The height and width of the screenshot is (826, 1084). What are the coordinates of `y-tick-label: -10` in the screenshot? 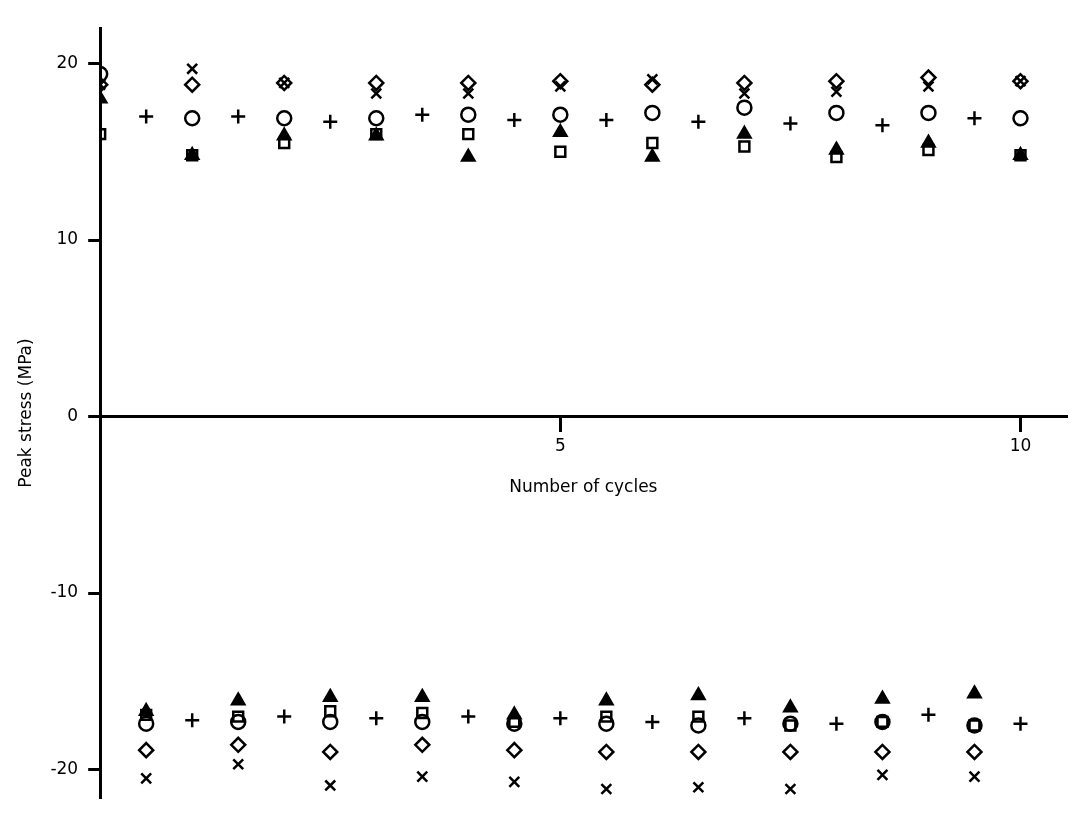 It's located at (64, 591).